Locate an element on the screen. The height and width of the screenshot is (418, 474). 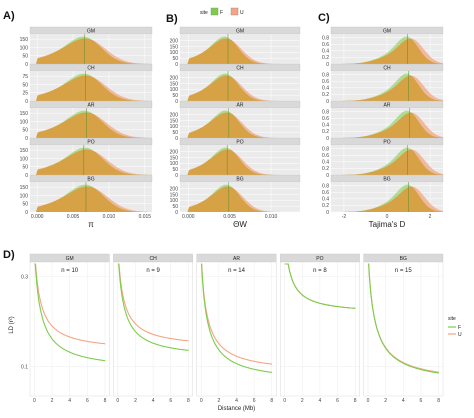
ld-facet-GM: GM n = 10 0 2 4 6 8 0.1 0.3 is located at coordinates (65, 328).